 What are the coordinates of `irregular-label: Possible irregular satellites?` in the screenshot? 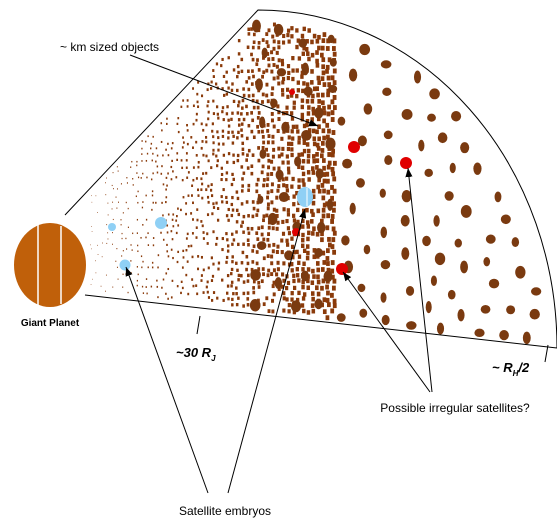 It's located at (455, 408).